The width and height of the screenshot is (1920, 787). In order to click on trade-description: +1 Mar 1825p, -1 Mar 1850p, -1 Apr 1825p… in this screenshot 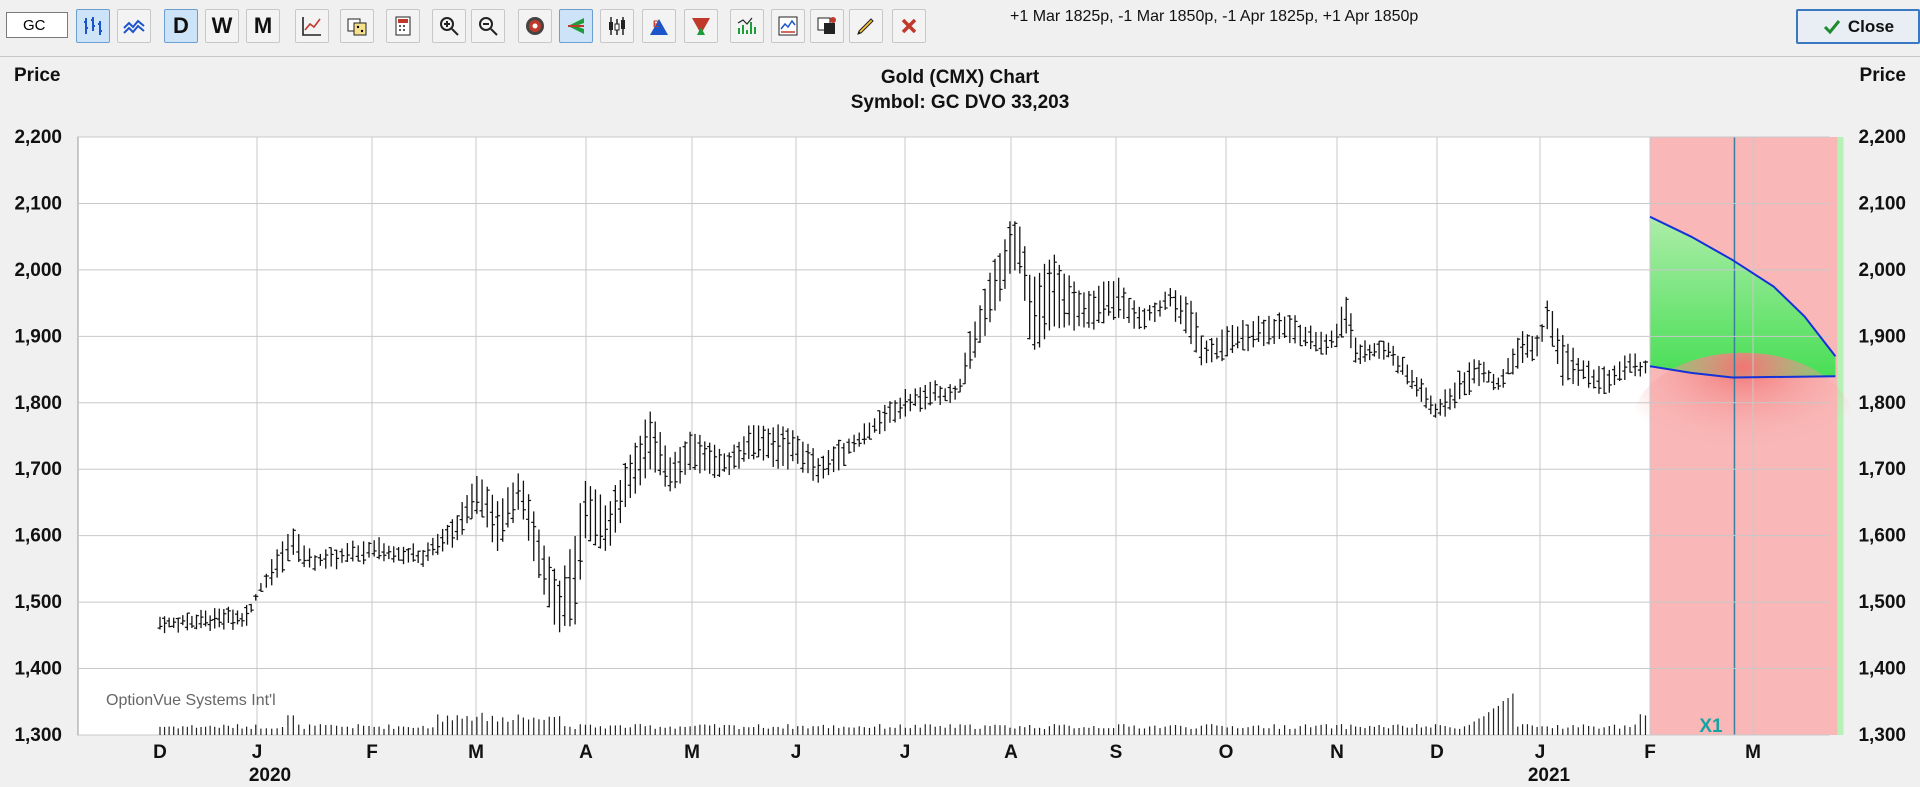, I will do `click(1214, 16)`.